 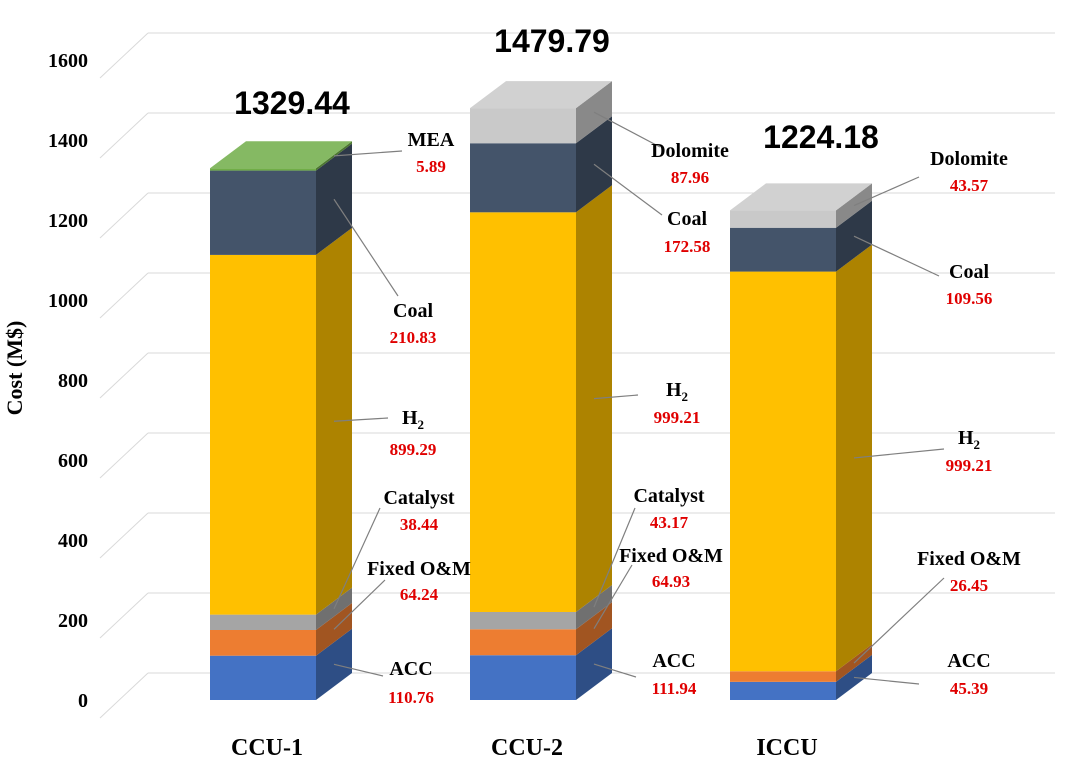 I want to click on bar-iccu: 1224.18, so click(x=804, y=409).